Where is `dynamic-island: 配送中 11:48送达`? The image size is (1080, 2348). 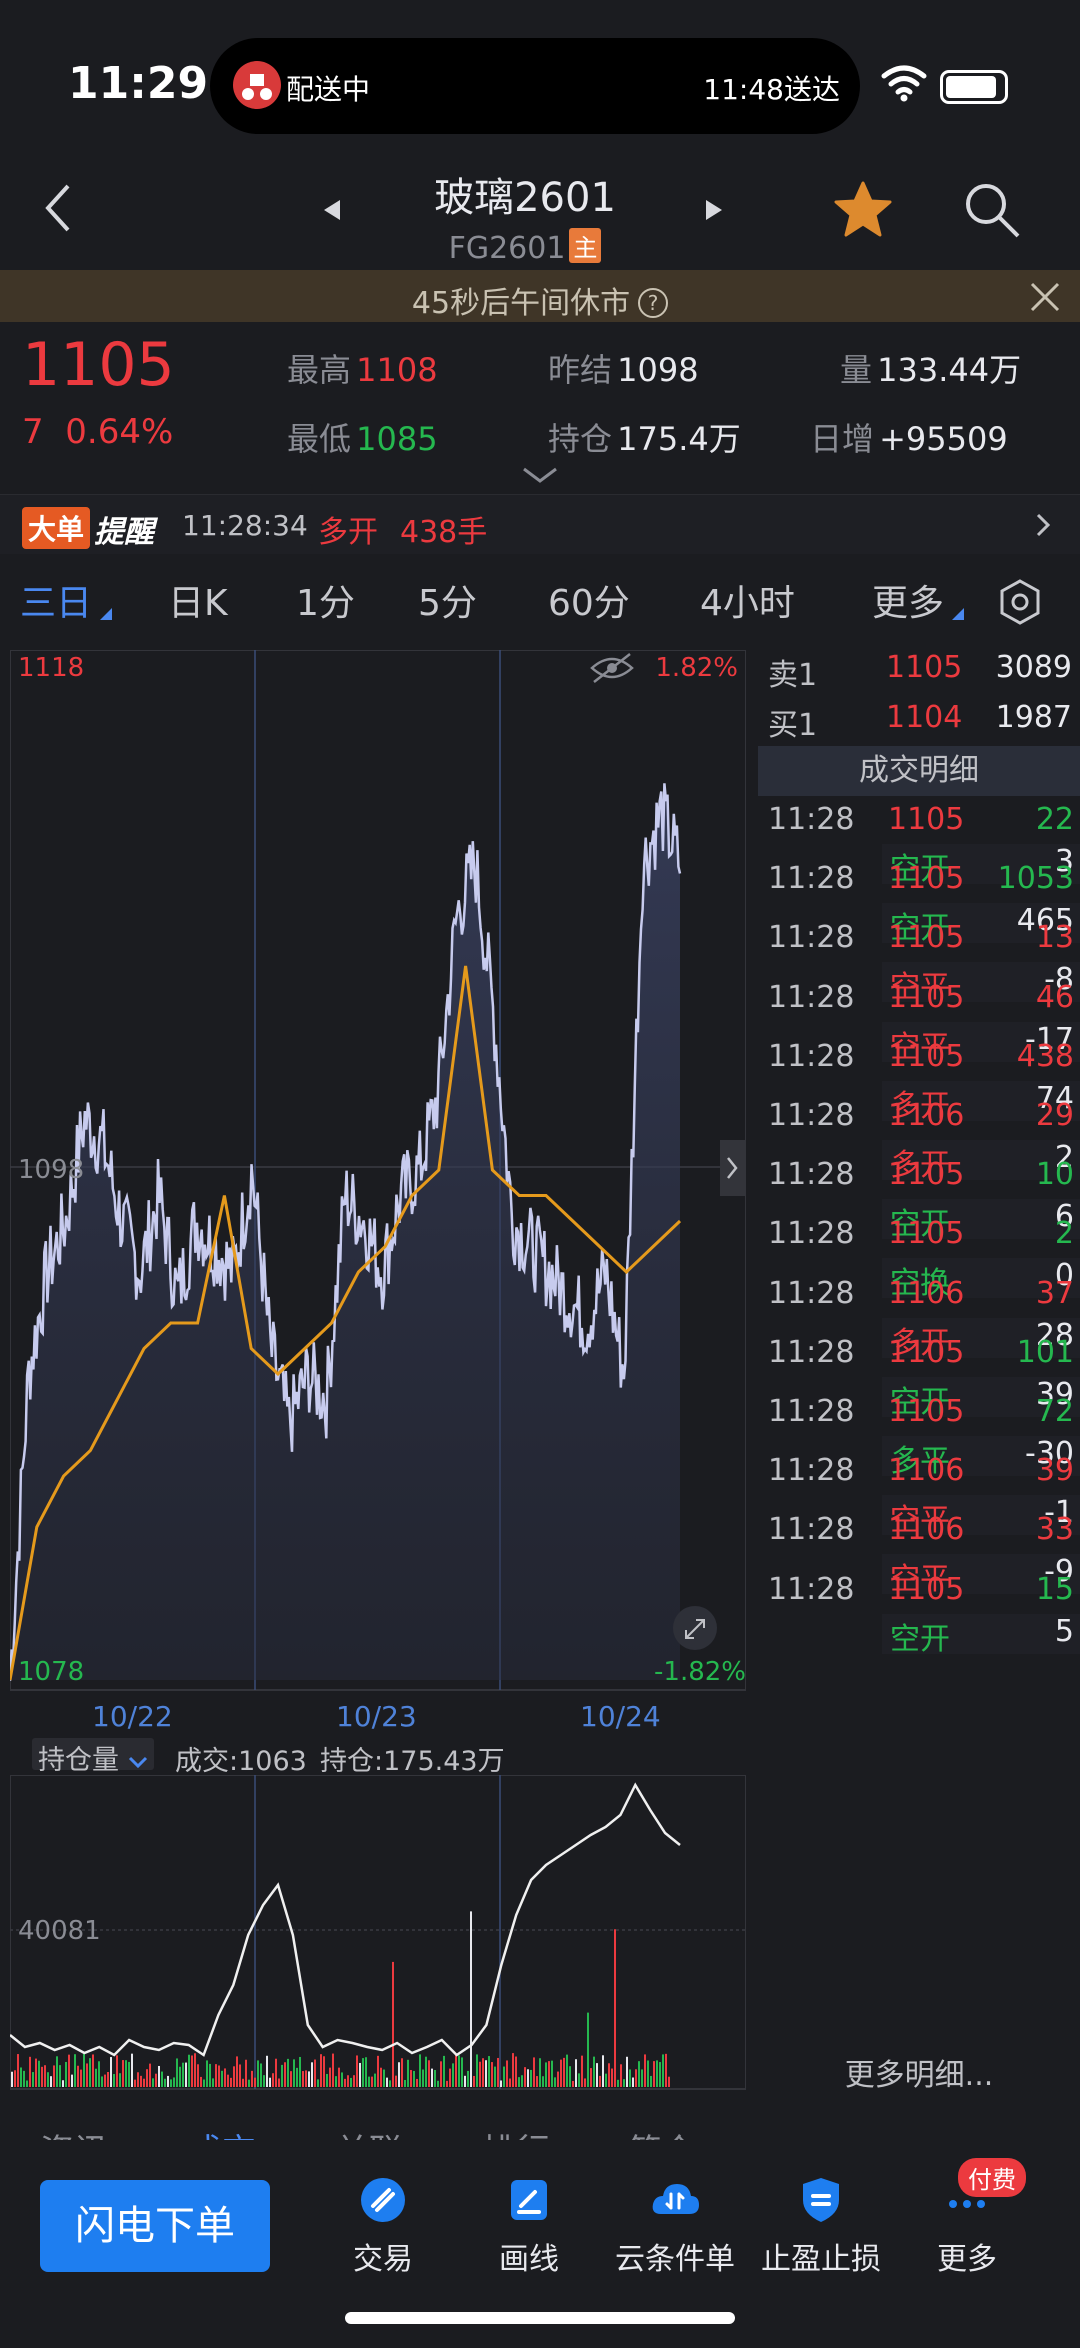 dynamic-island: 配送中 11:48送达 is located at coordinates (535, 86).